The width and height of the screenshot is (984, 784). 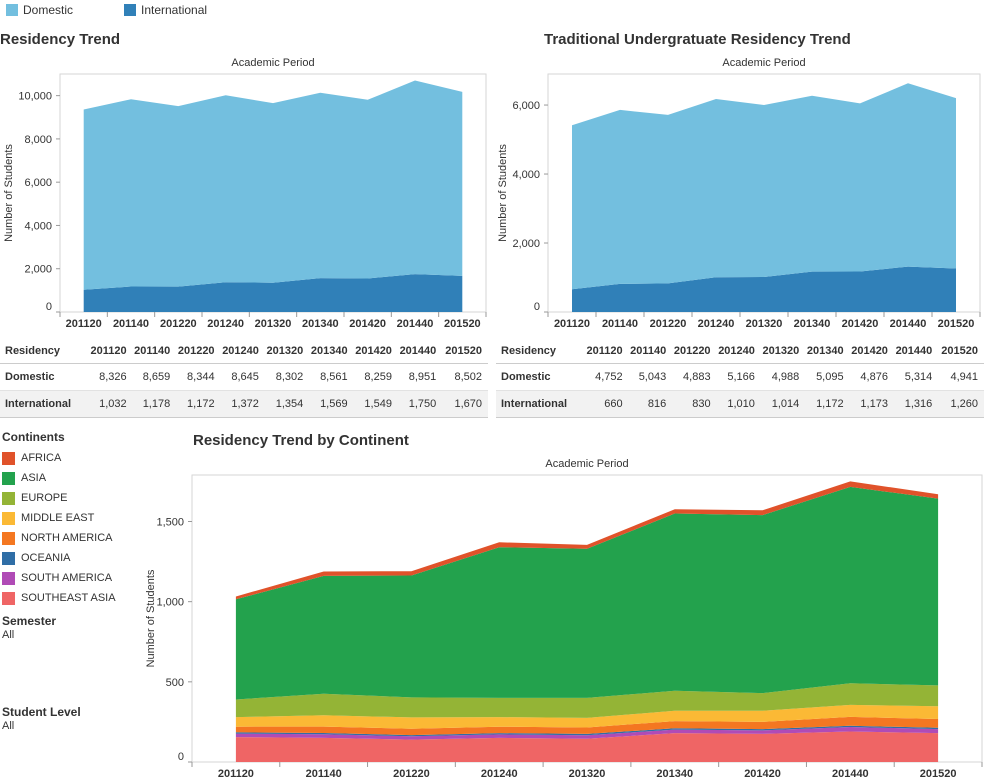 What do you see at coordinates (12, 10) in the screenshot?
I see `legend-swatch-domestic` at bounding box center [12, 10].